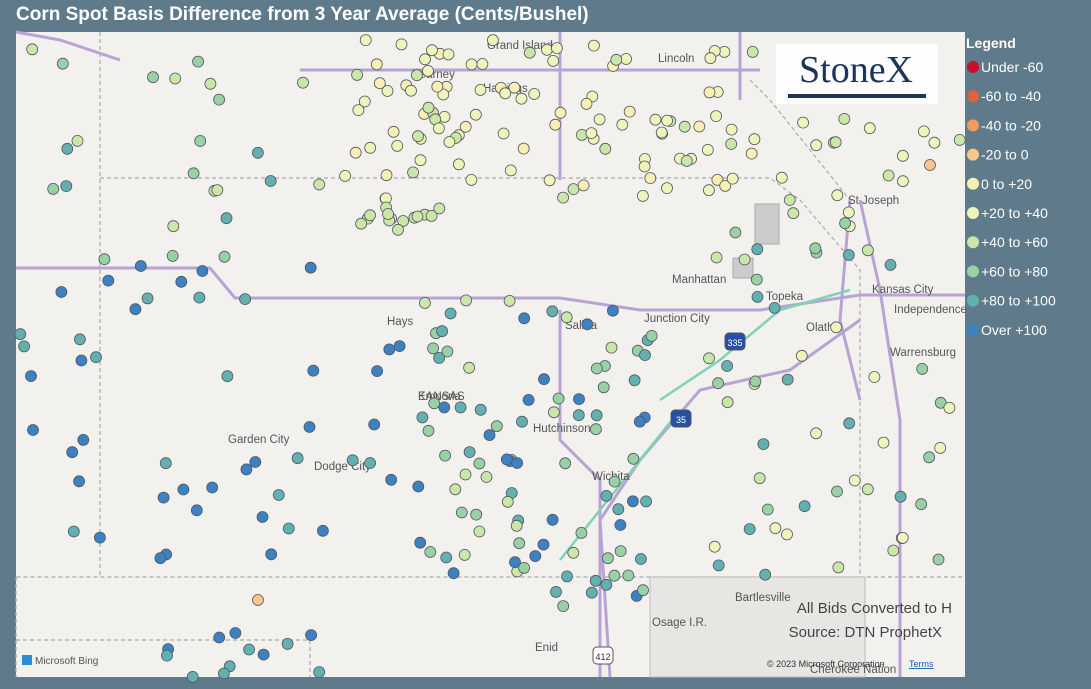  What do you see at coordinates (520, 46) in the screenshot?
I see `place-label: Grand Island` at bounding box center [520, 46].